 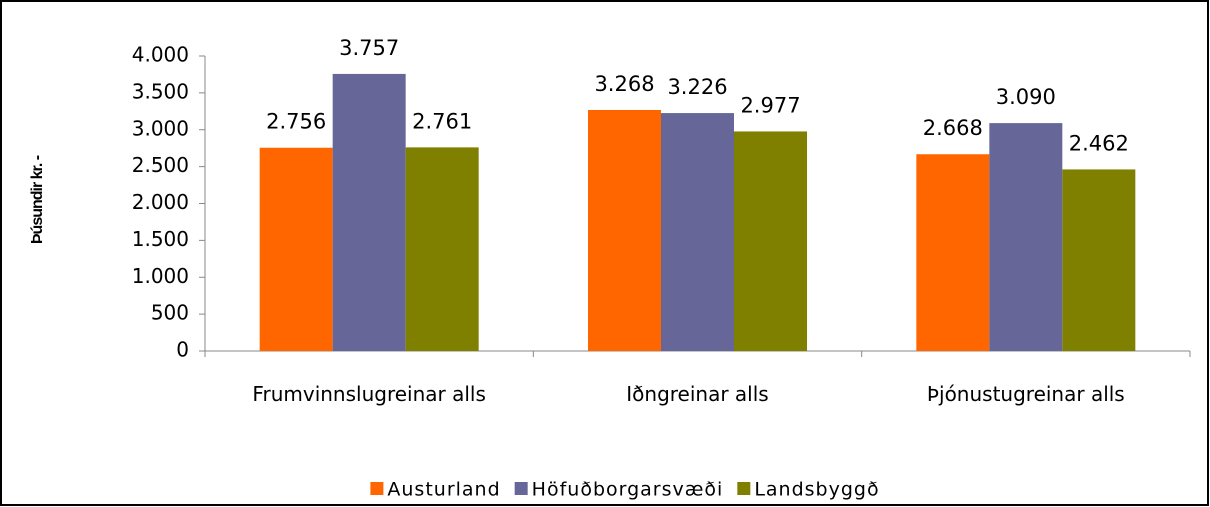 What do you see at coordinates (160, 91) in the screenshot?
I see `y-tick-label: 3.500` at bounding box center [160, 91].